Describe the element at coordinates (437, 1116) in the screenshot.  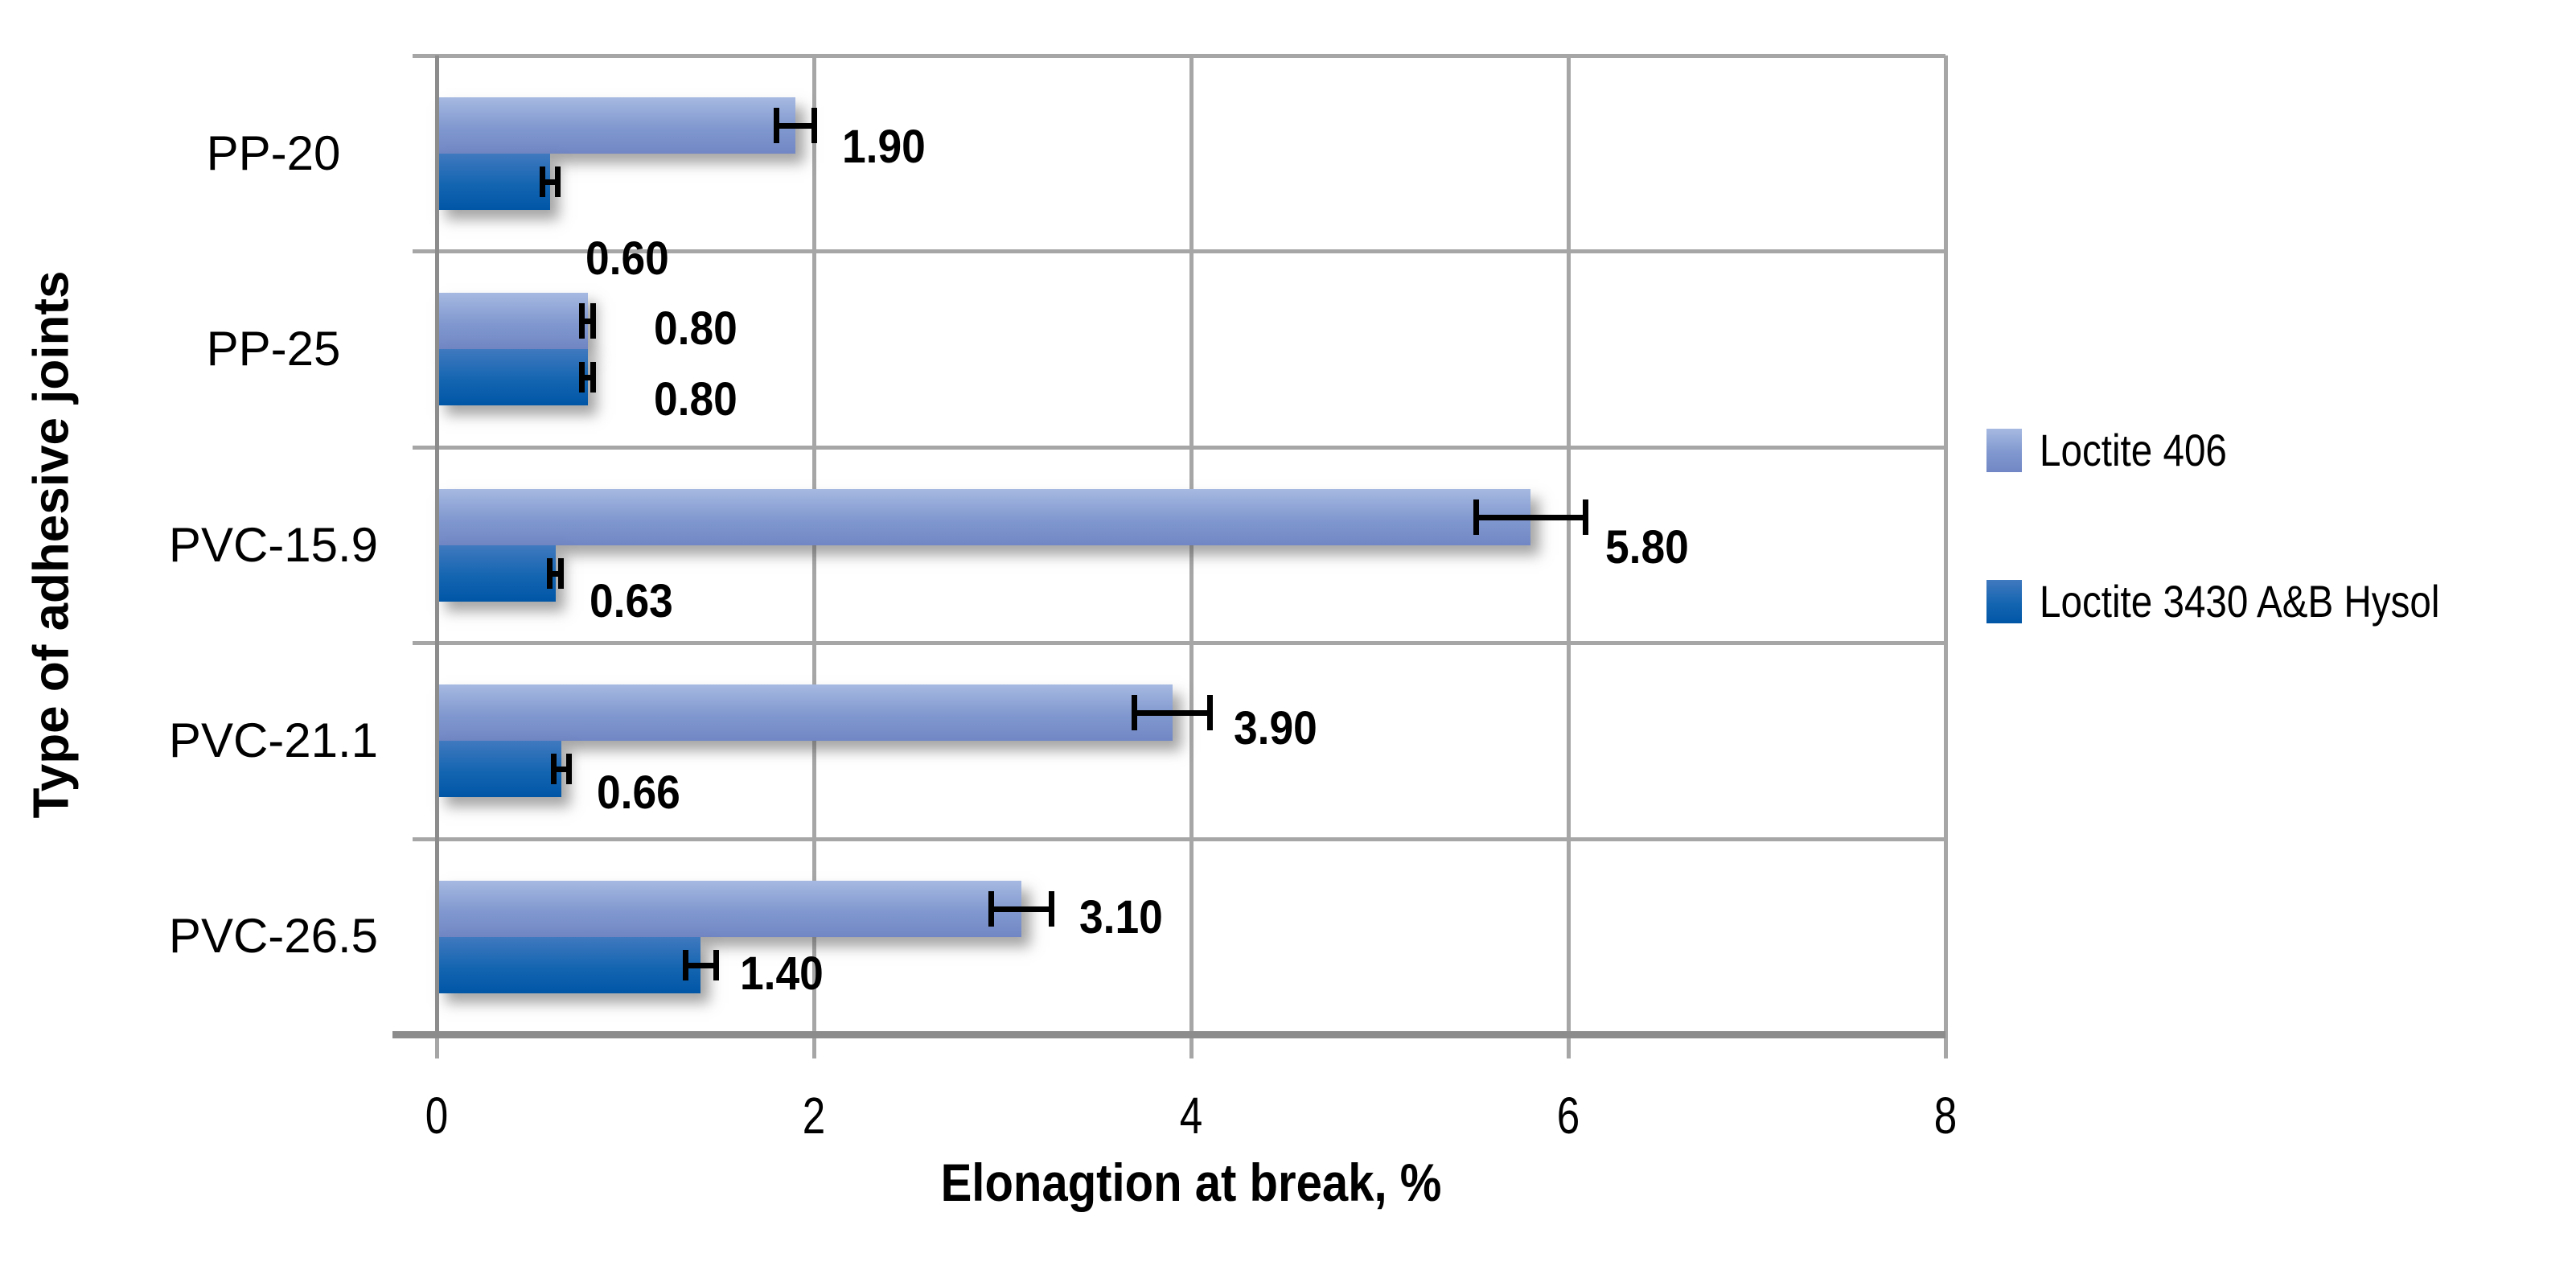
I see `x-tick-label: 0` at that location.